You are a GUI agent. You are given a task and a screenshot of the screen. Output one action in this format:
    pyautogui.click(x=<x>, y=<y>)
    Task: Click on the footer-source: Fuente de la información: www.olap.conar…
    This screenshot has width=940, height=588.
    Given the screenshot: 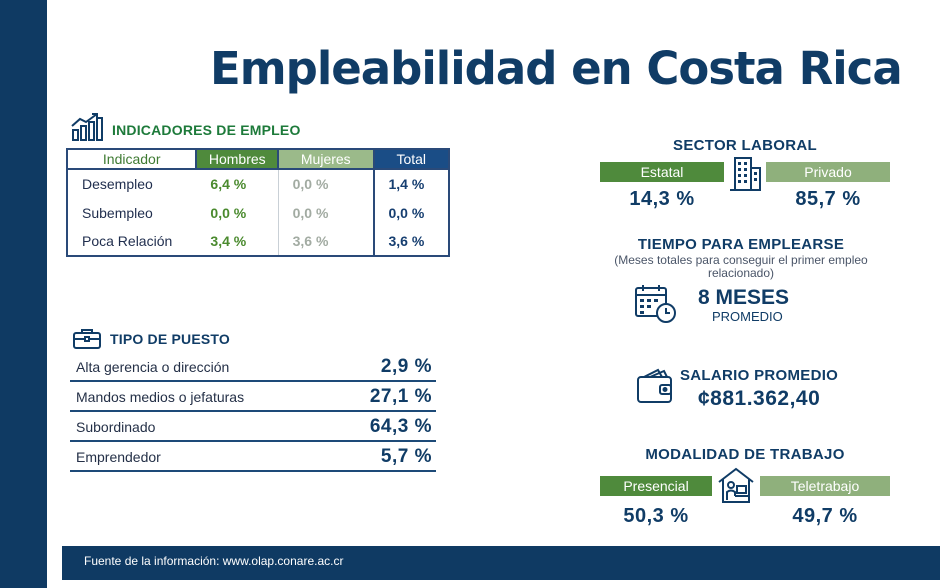 What is the action you would take?
    pyautogui.click(x=501, y=563)
    